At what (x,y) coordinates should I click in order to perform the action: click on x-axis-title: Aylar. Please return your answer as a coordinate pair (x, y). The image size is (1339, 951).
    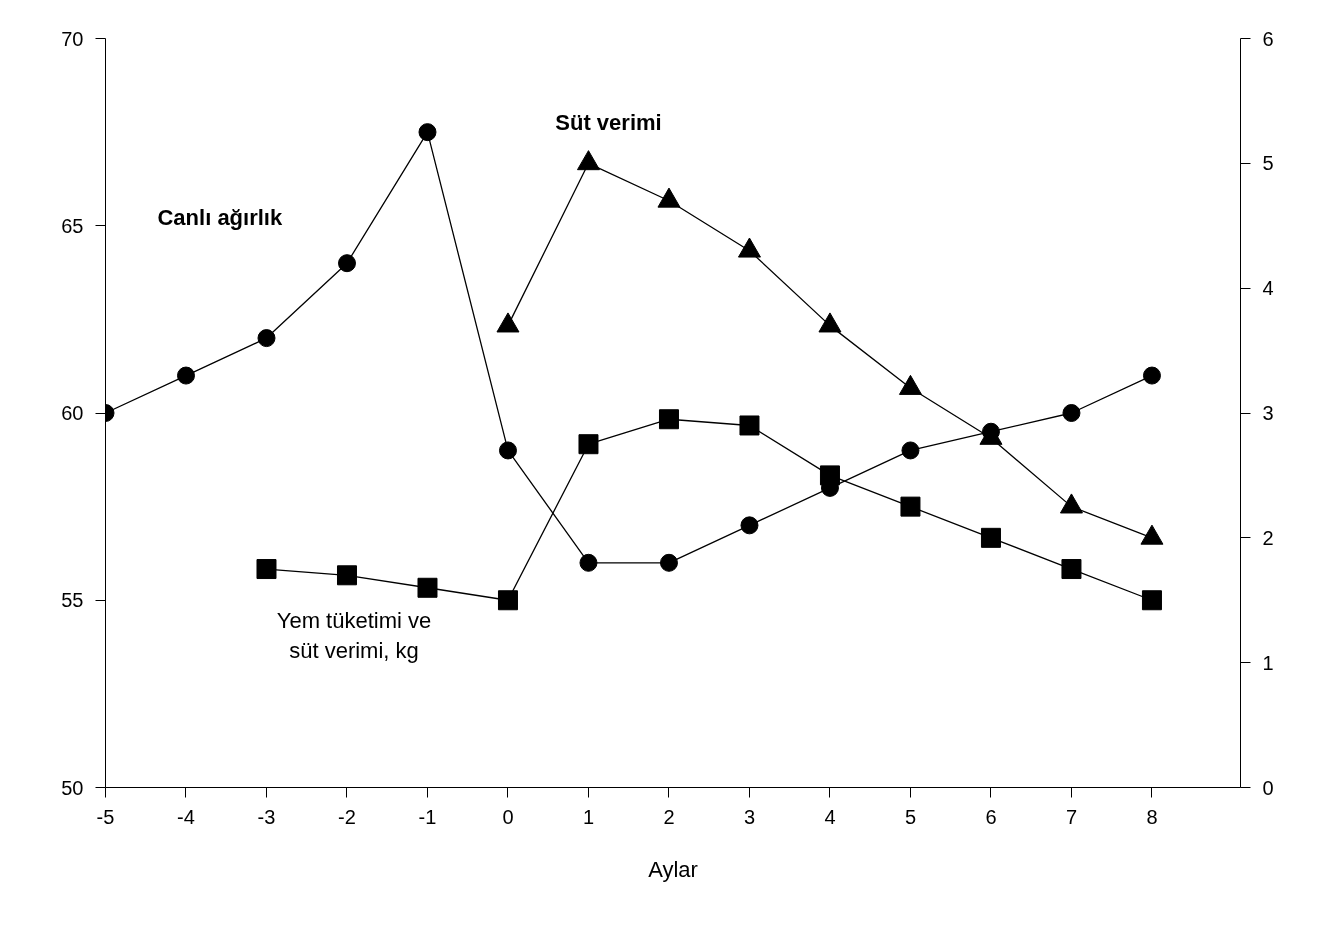
    Looking at the image, I should click on (673, 869).